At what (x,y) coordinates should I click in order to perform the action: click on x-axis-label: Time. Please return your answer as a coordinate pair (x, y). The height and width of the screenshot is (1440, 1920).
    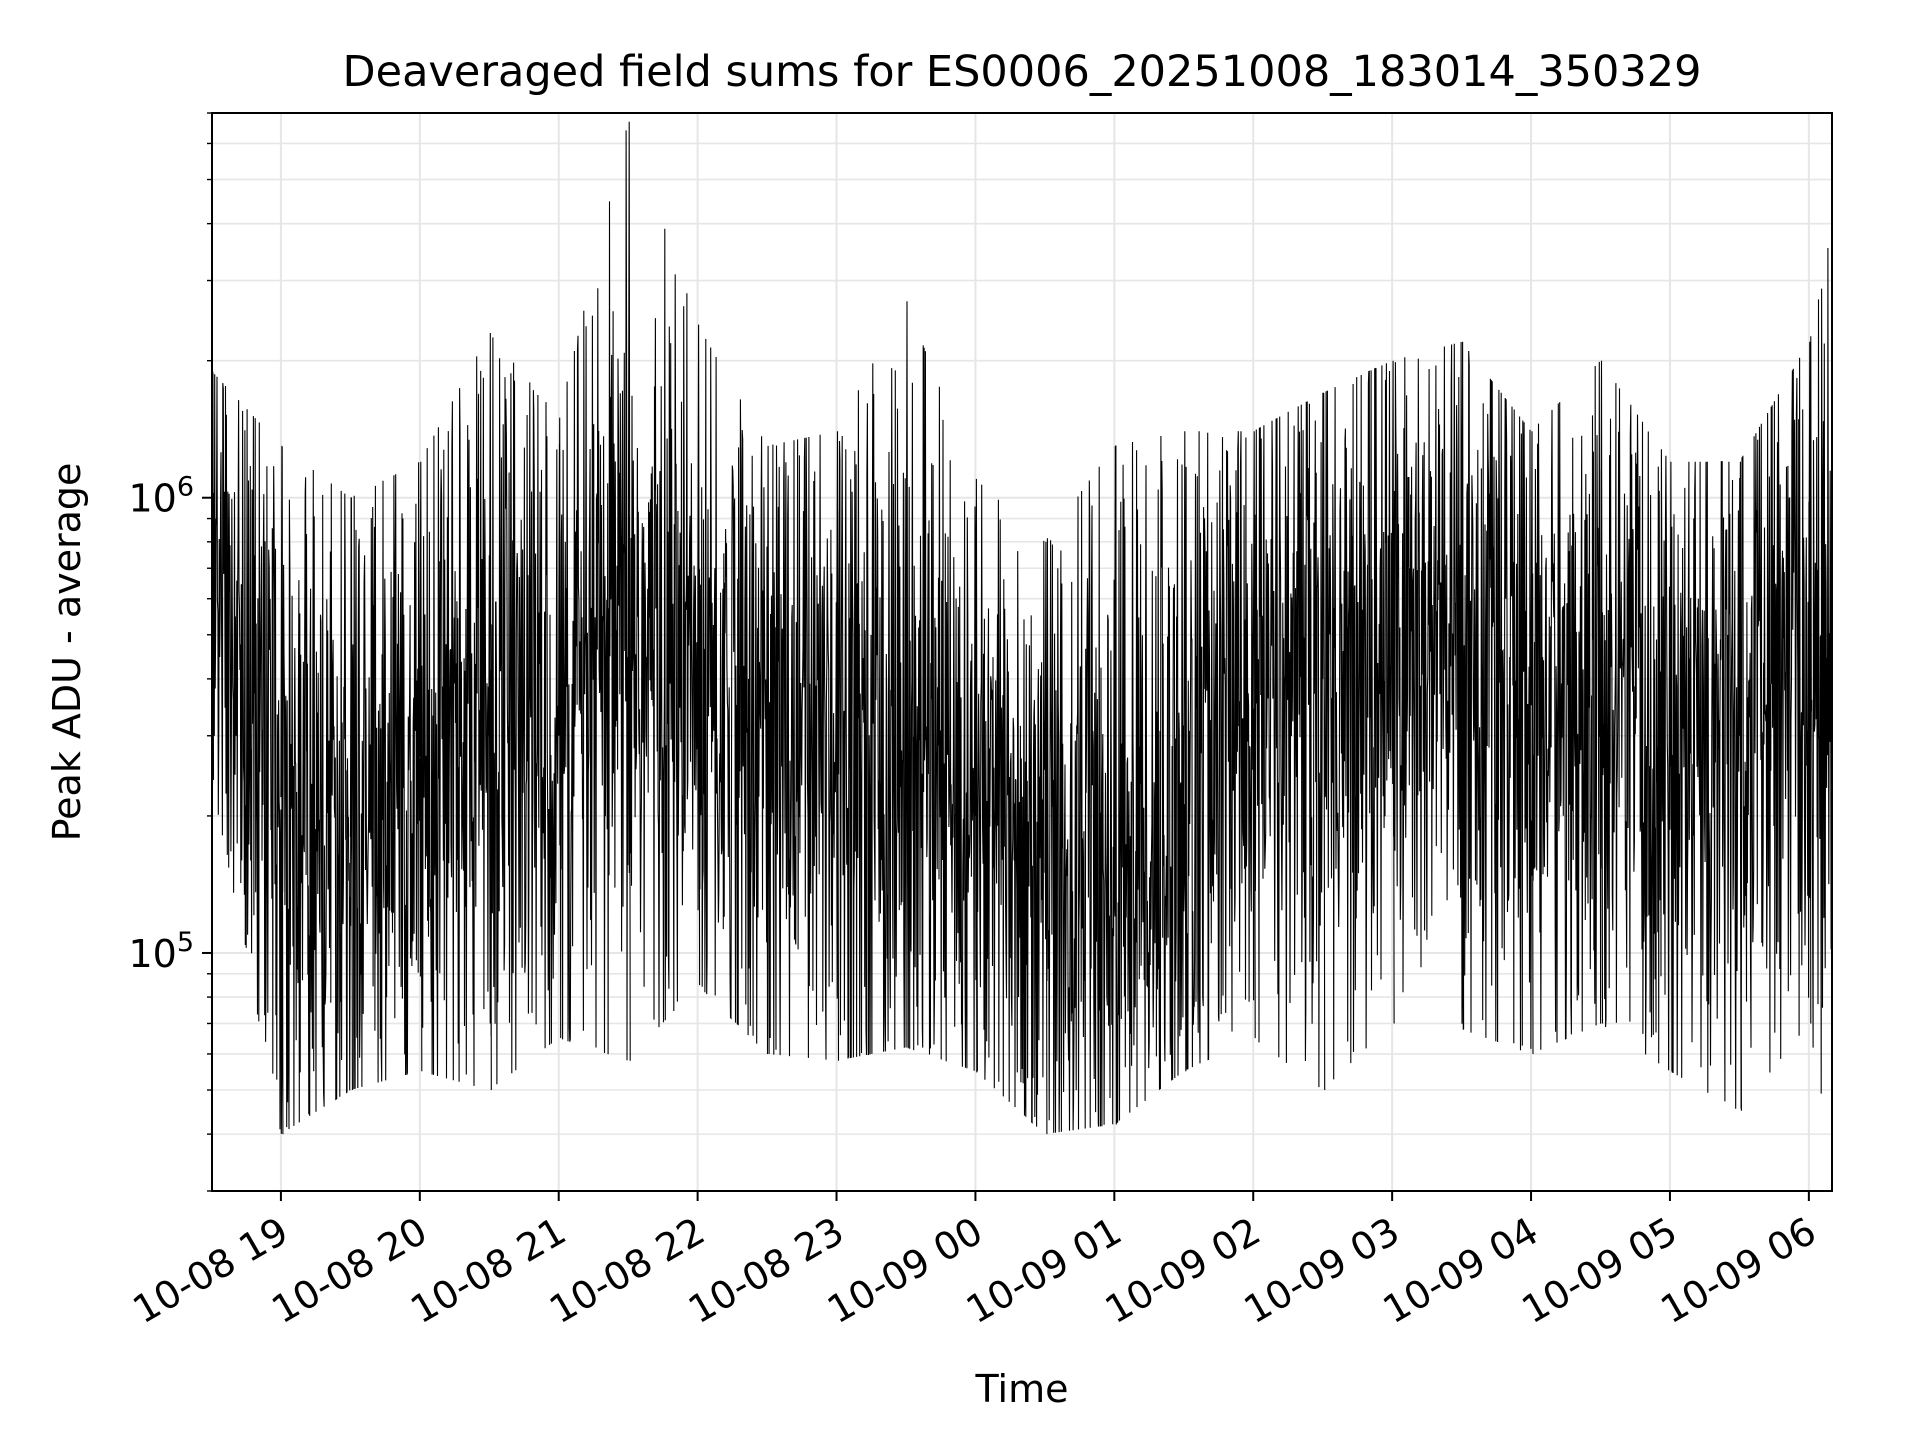
    Looking at the image, I should click on (1022, 1389).